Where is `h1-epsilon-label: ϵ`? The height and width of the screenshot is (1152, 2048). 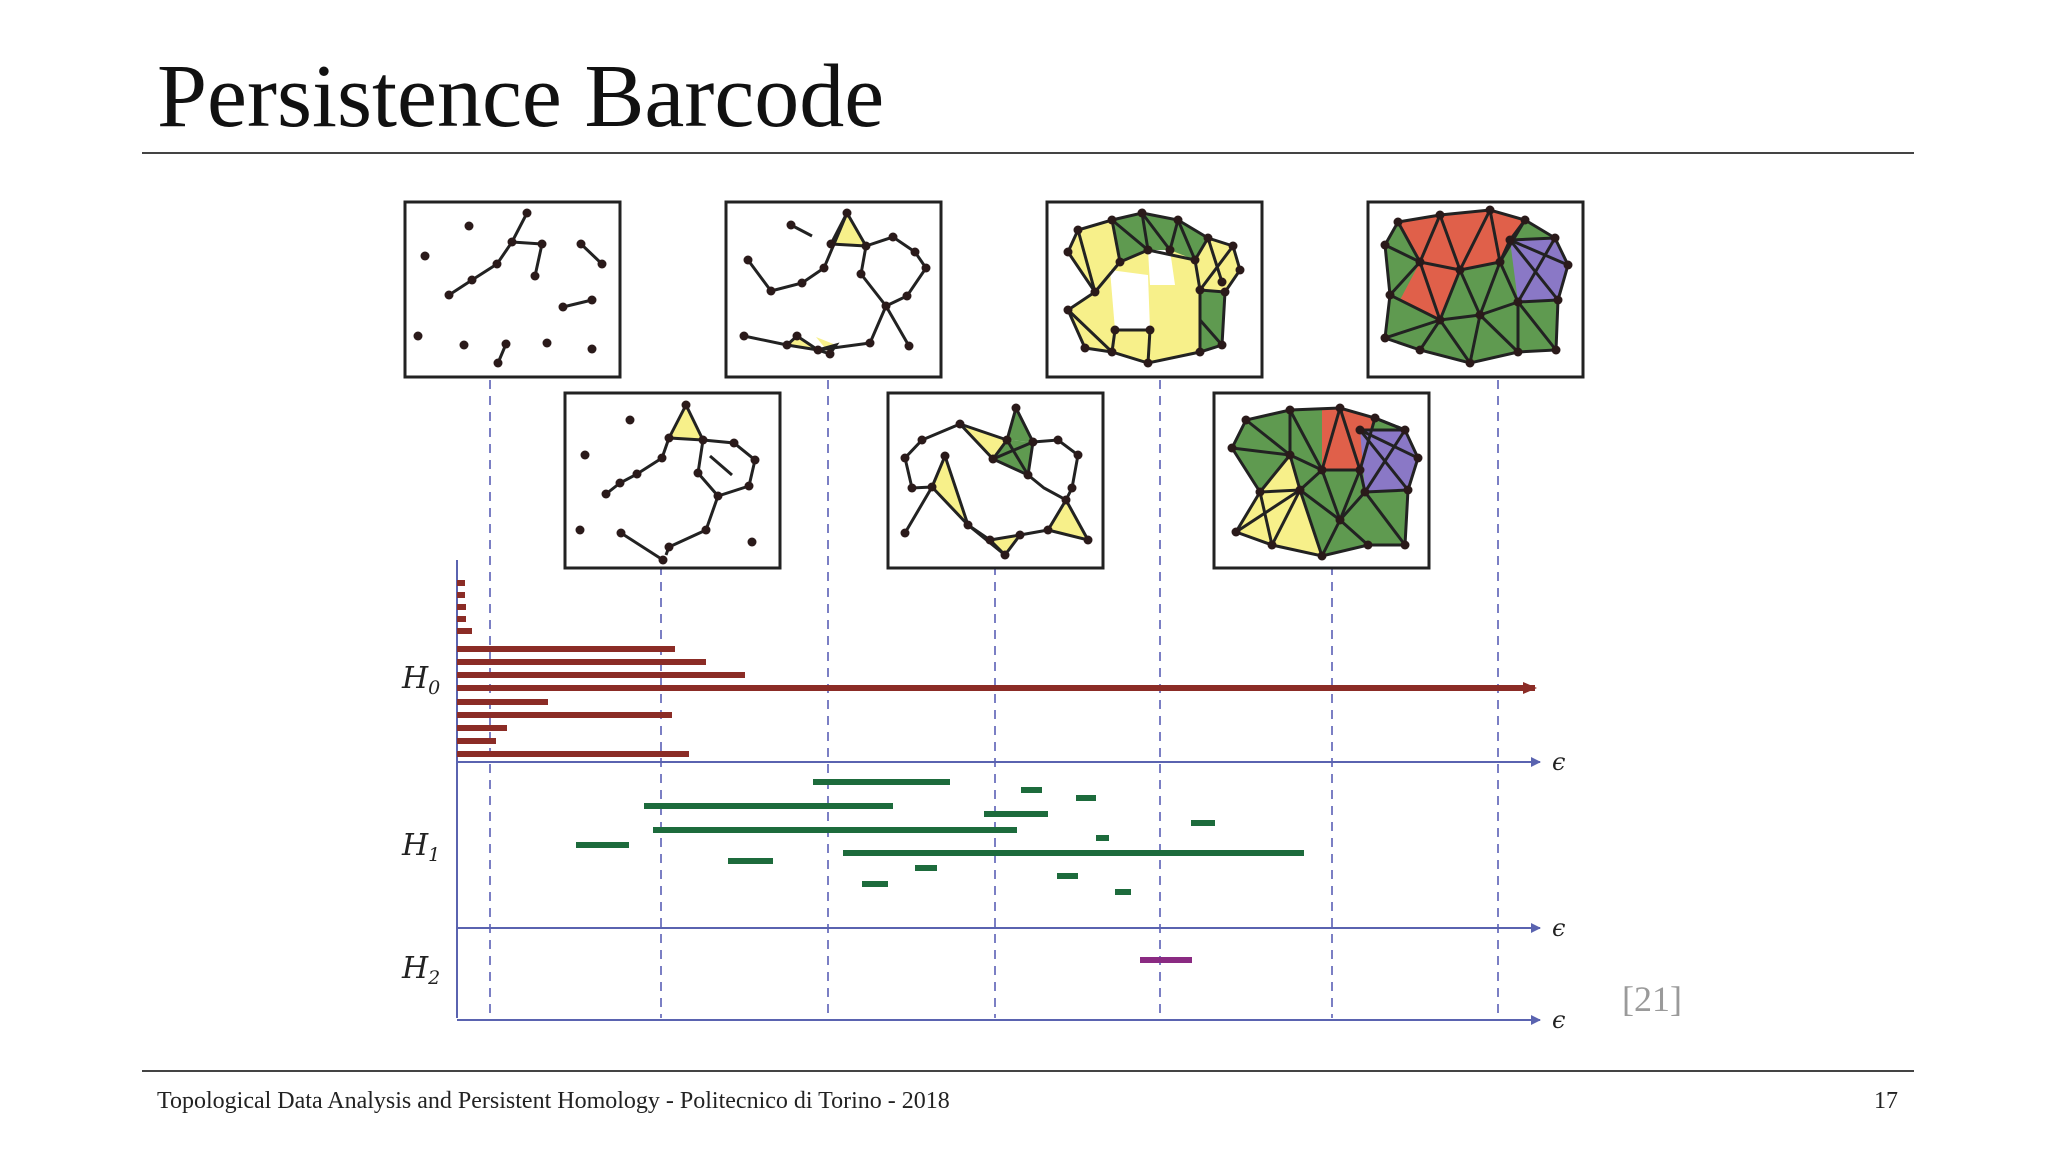 h1-epsilon-label: ϵ is located at coordinates (1558, 928).